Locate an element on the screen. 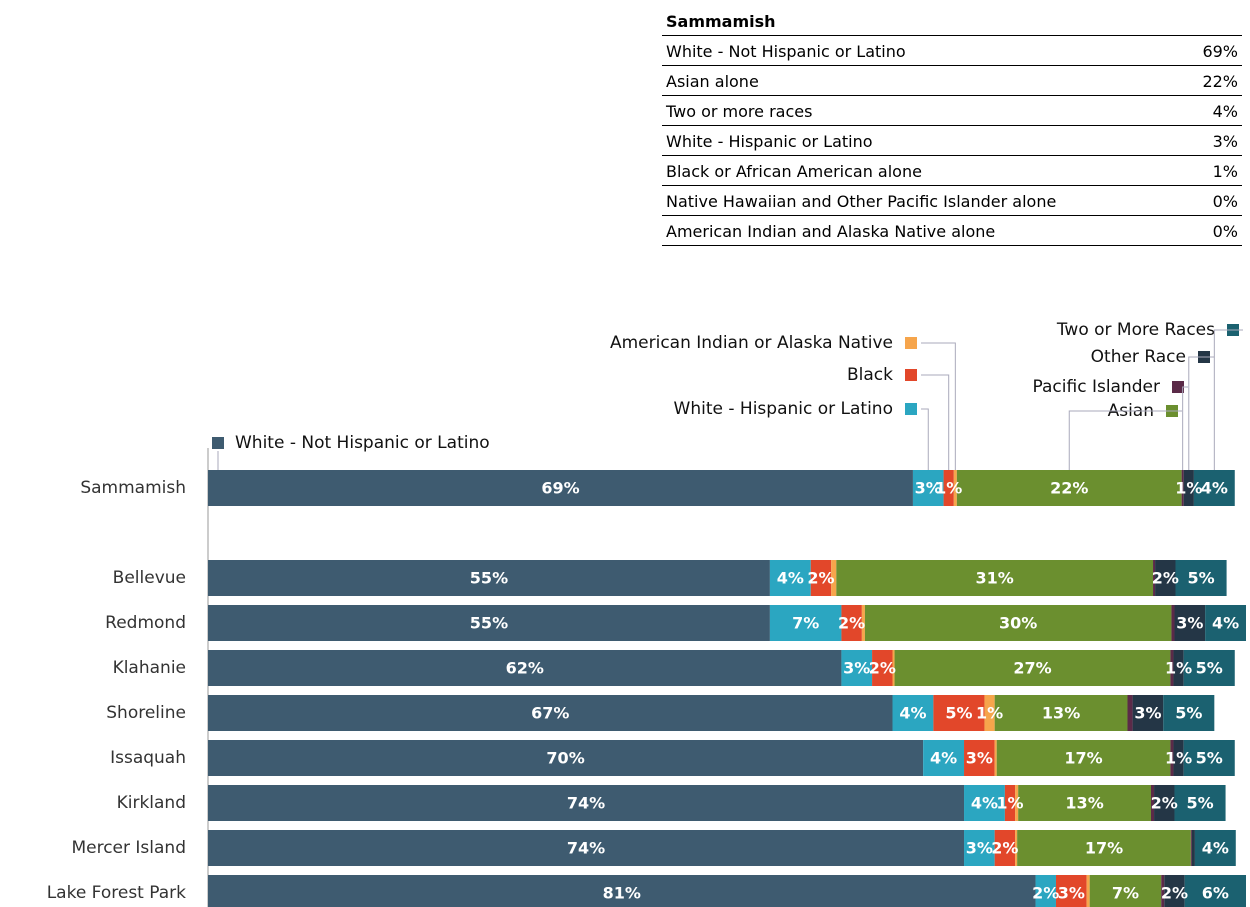 This screenshot has height=907, width=1250. table-title: Sammamish is located at coordinates (952, 21).